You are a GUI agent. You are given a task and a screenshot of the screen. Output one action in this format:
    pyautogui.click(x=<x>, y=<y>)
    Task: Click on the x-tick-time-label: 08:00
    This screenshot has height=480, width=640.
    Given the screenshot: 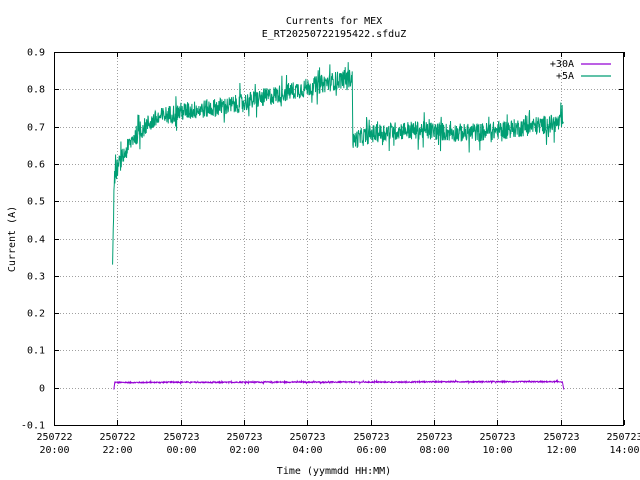 What is the action you would take?
    pyautogui.click(x=434, y=450)
    